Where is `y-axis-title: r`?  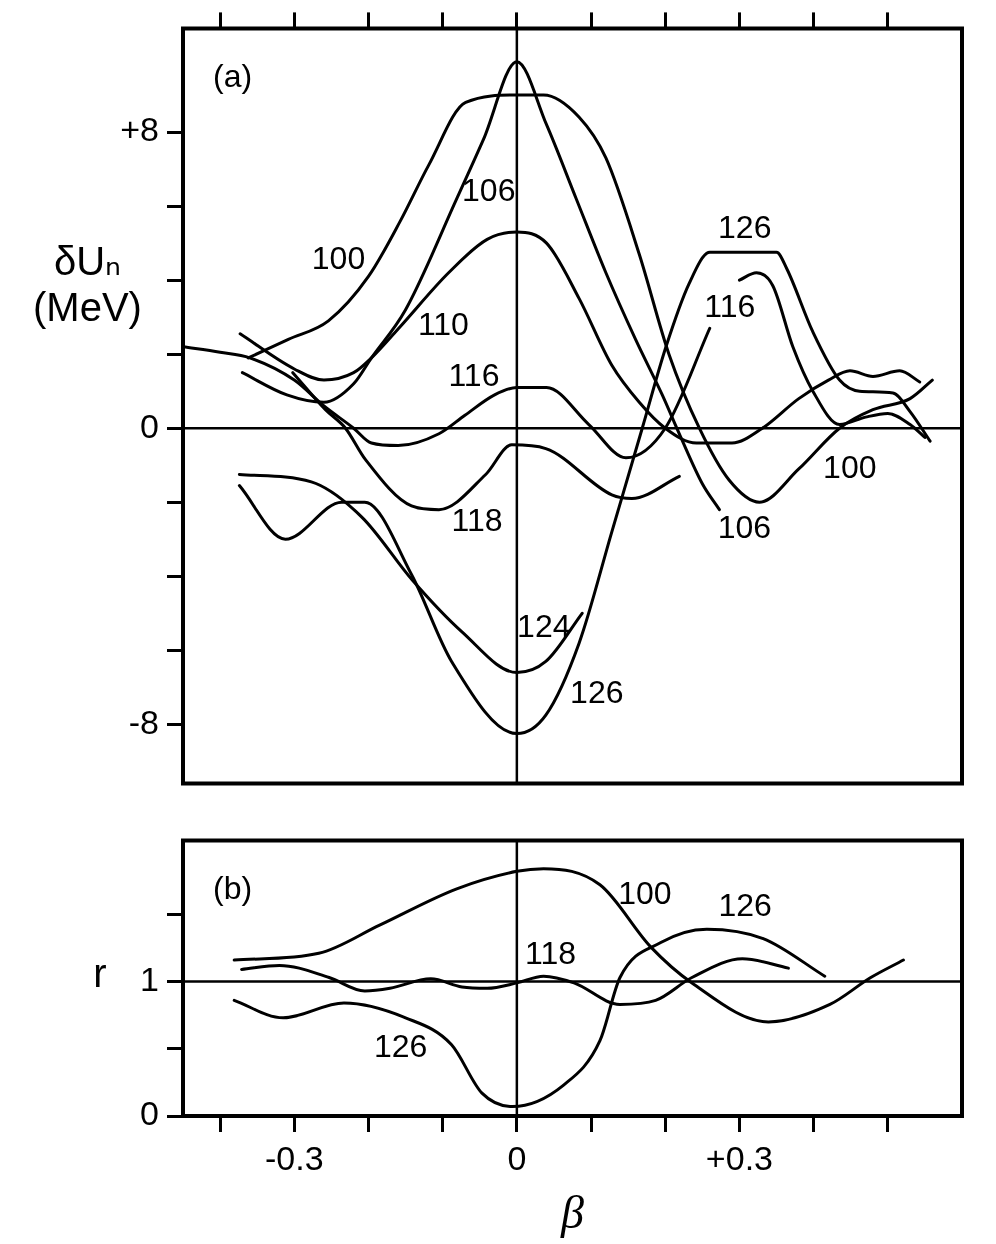 y-axis-title: r is located at coordinates (100, 973).